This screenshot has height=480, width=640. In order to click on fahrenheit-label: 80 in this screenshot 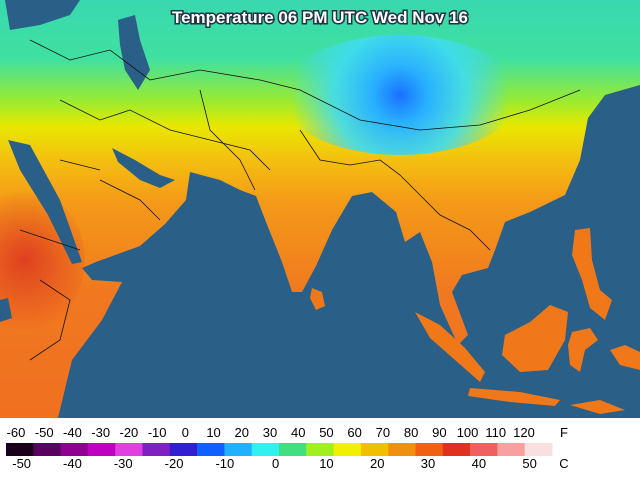, I will do `click(411, 432)`.